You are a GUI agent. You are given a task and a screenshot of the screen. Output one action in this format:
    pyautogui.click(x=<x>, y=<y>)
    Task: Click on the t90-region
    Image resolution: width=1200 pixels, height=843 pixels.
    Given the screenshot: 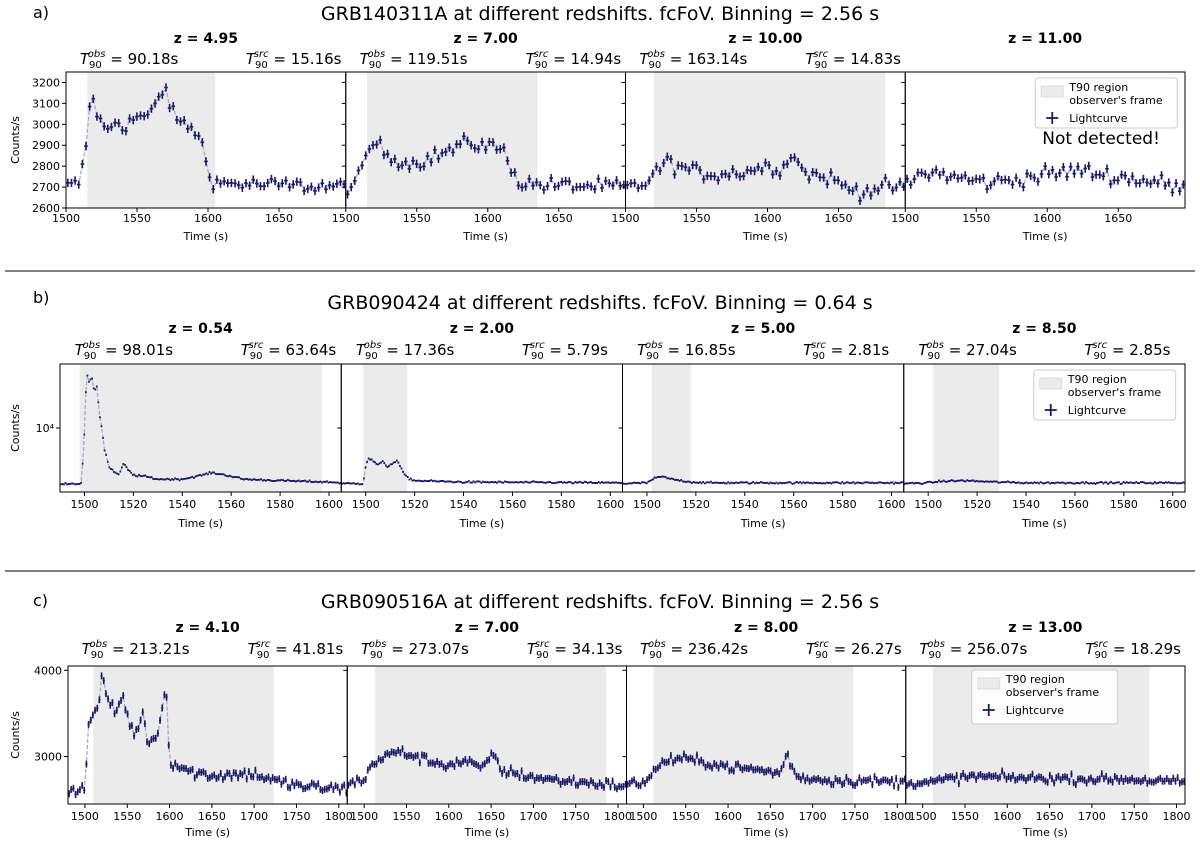 What is the action you would take?
    pyautogui.click(x=183, y=735)
    